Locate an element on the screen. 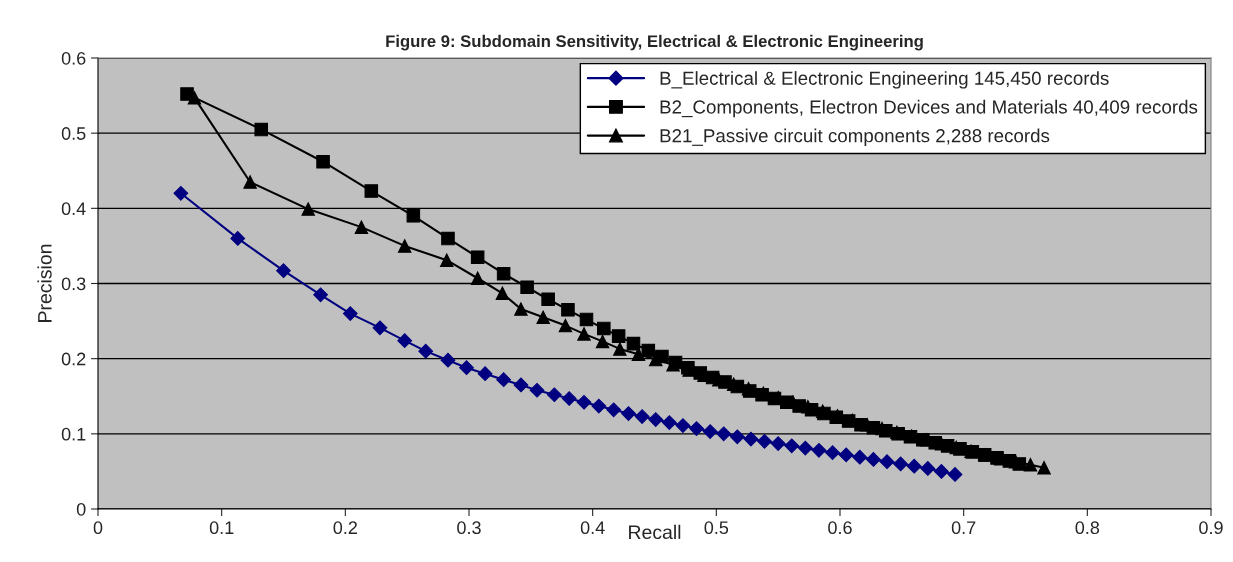 The image size is (1233, 562). y-axis-title: Precision is located at coordinates (44, 283).